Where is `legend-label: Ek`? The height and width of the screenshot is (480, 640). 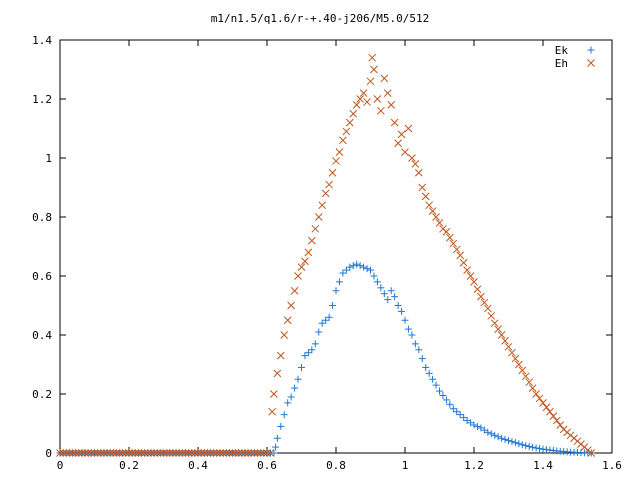
legend-label: Ek is located at coordinates (562, 50).